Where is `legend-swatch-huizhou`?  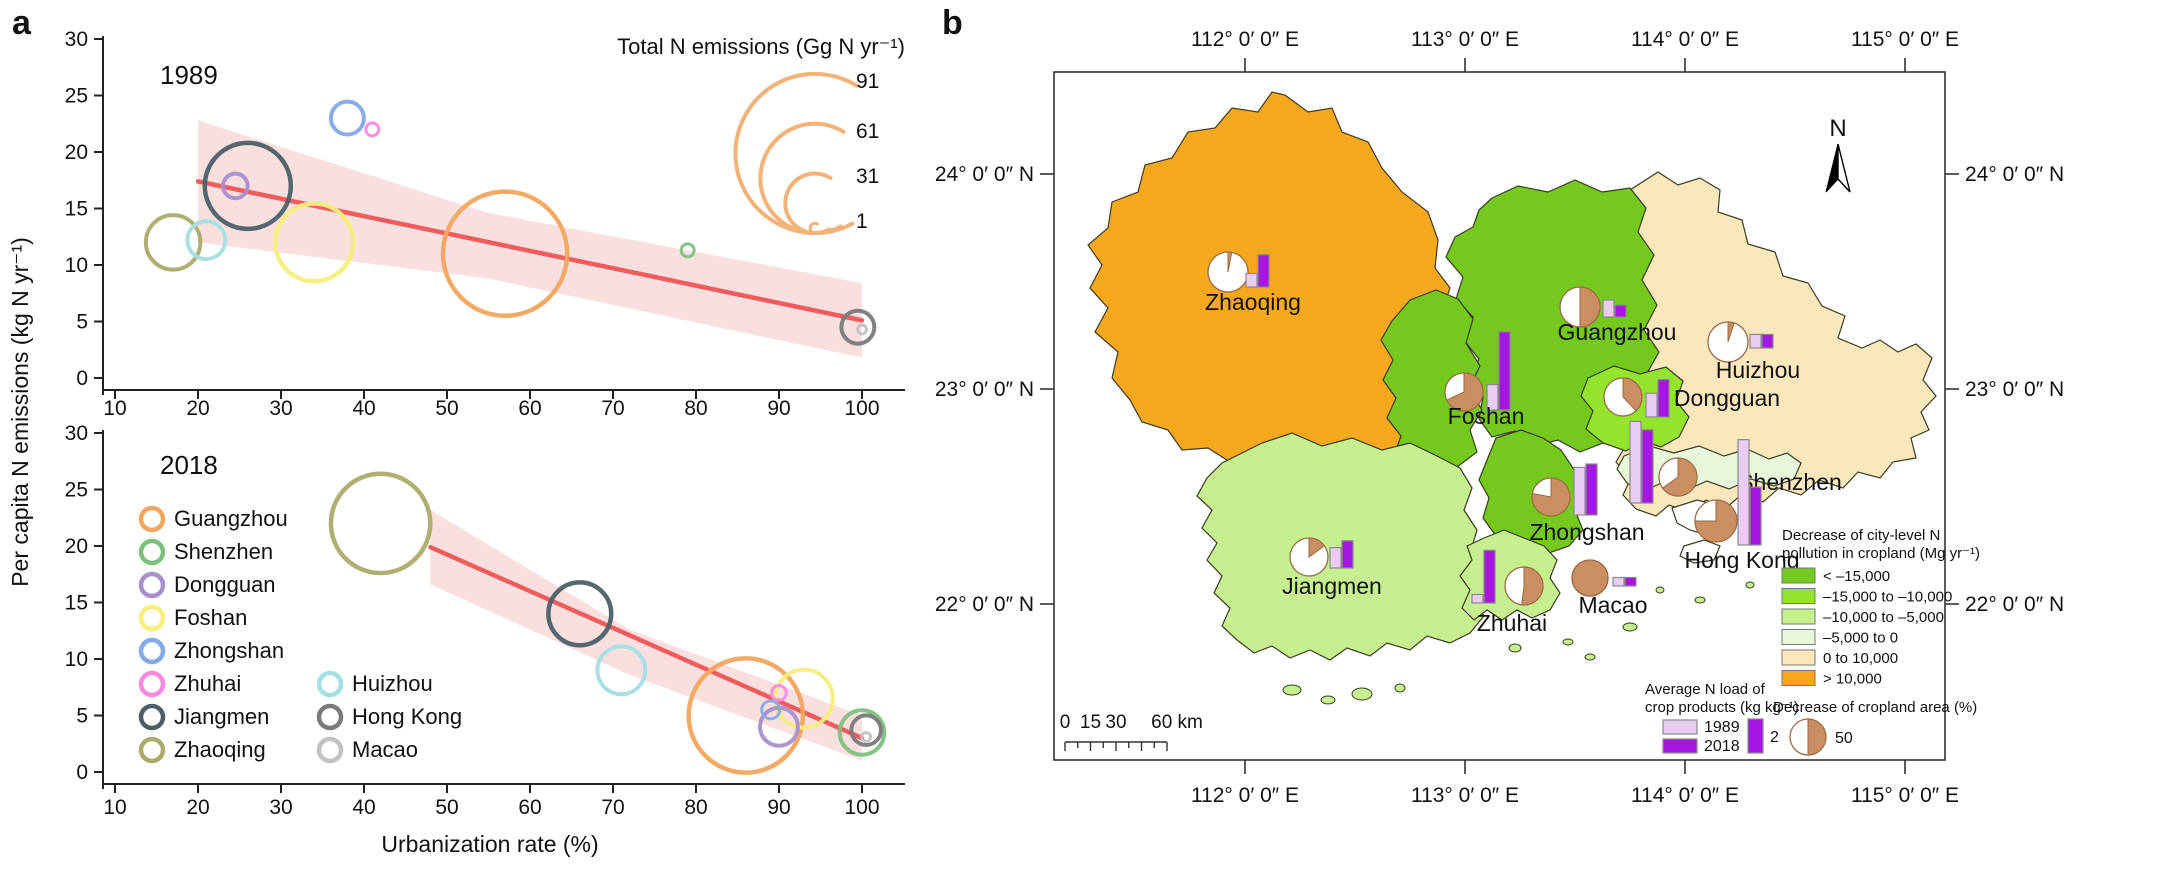
legend-swatch-huizhou is located at coordinates (330, 684).